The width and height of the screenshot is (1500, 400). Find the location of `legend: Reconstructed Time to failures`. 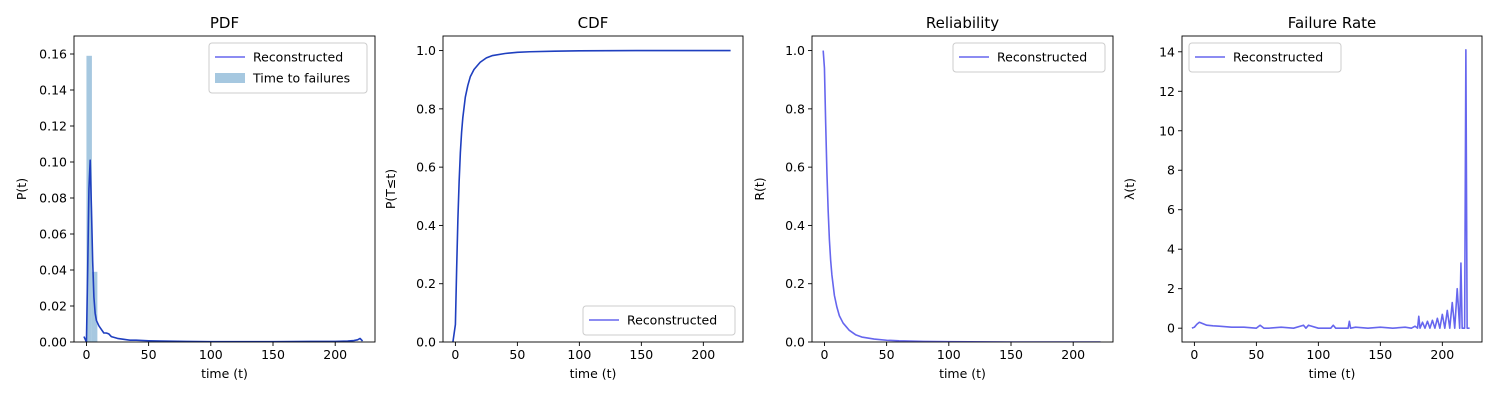

legend: Reconstructed Time to failures is located at coordinates (288, 68).